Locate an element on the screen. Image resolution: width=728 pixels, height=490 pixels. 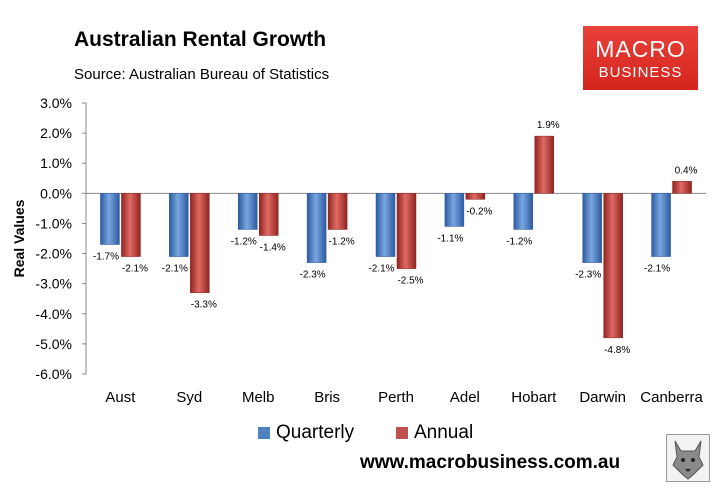
legend-swatch-quarterly is located at coordinates (264, 432).